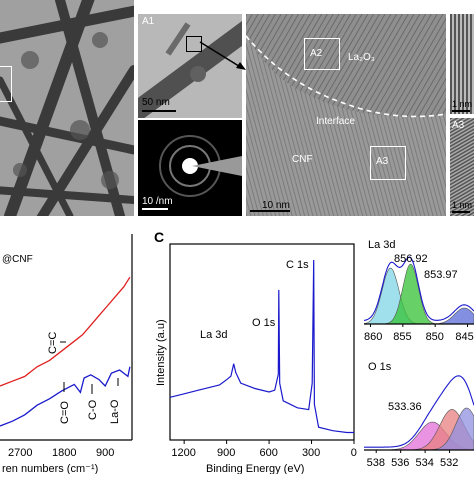 The width and height of the screenshot is (474, 479). I want to click on fiber-image, so click(67, 108).